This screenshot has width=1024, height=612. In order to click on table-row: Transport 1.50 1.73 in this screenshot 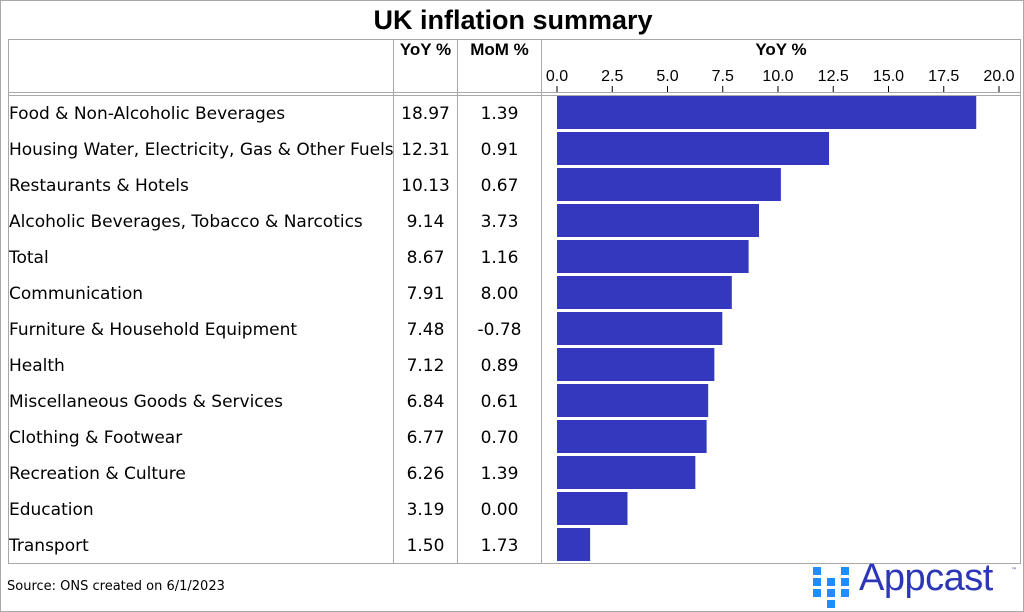, I will do `click(514, 546)`.